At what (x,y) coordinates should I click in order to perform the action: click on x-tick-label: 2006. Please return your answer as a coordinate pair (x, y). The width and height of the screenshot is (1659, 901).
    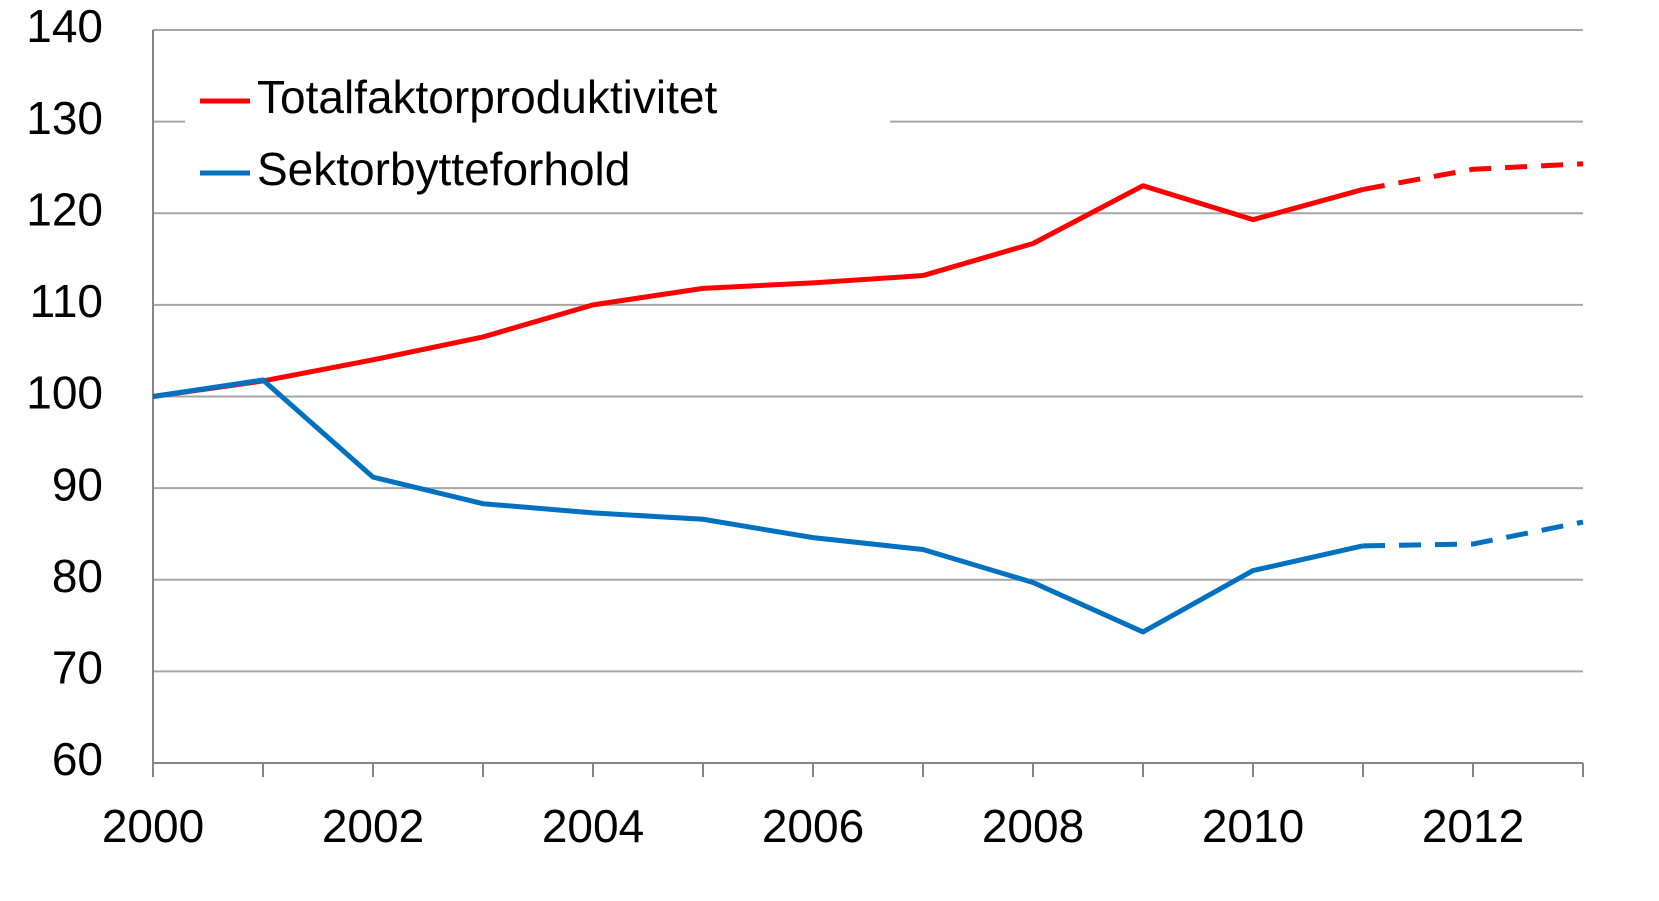
    Looking at the image, I should click on (813, 826).